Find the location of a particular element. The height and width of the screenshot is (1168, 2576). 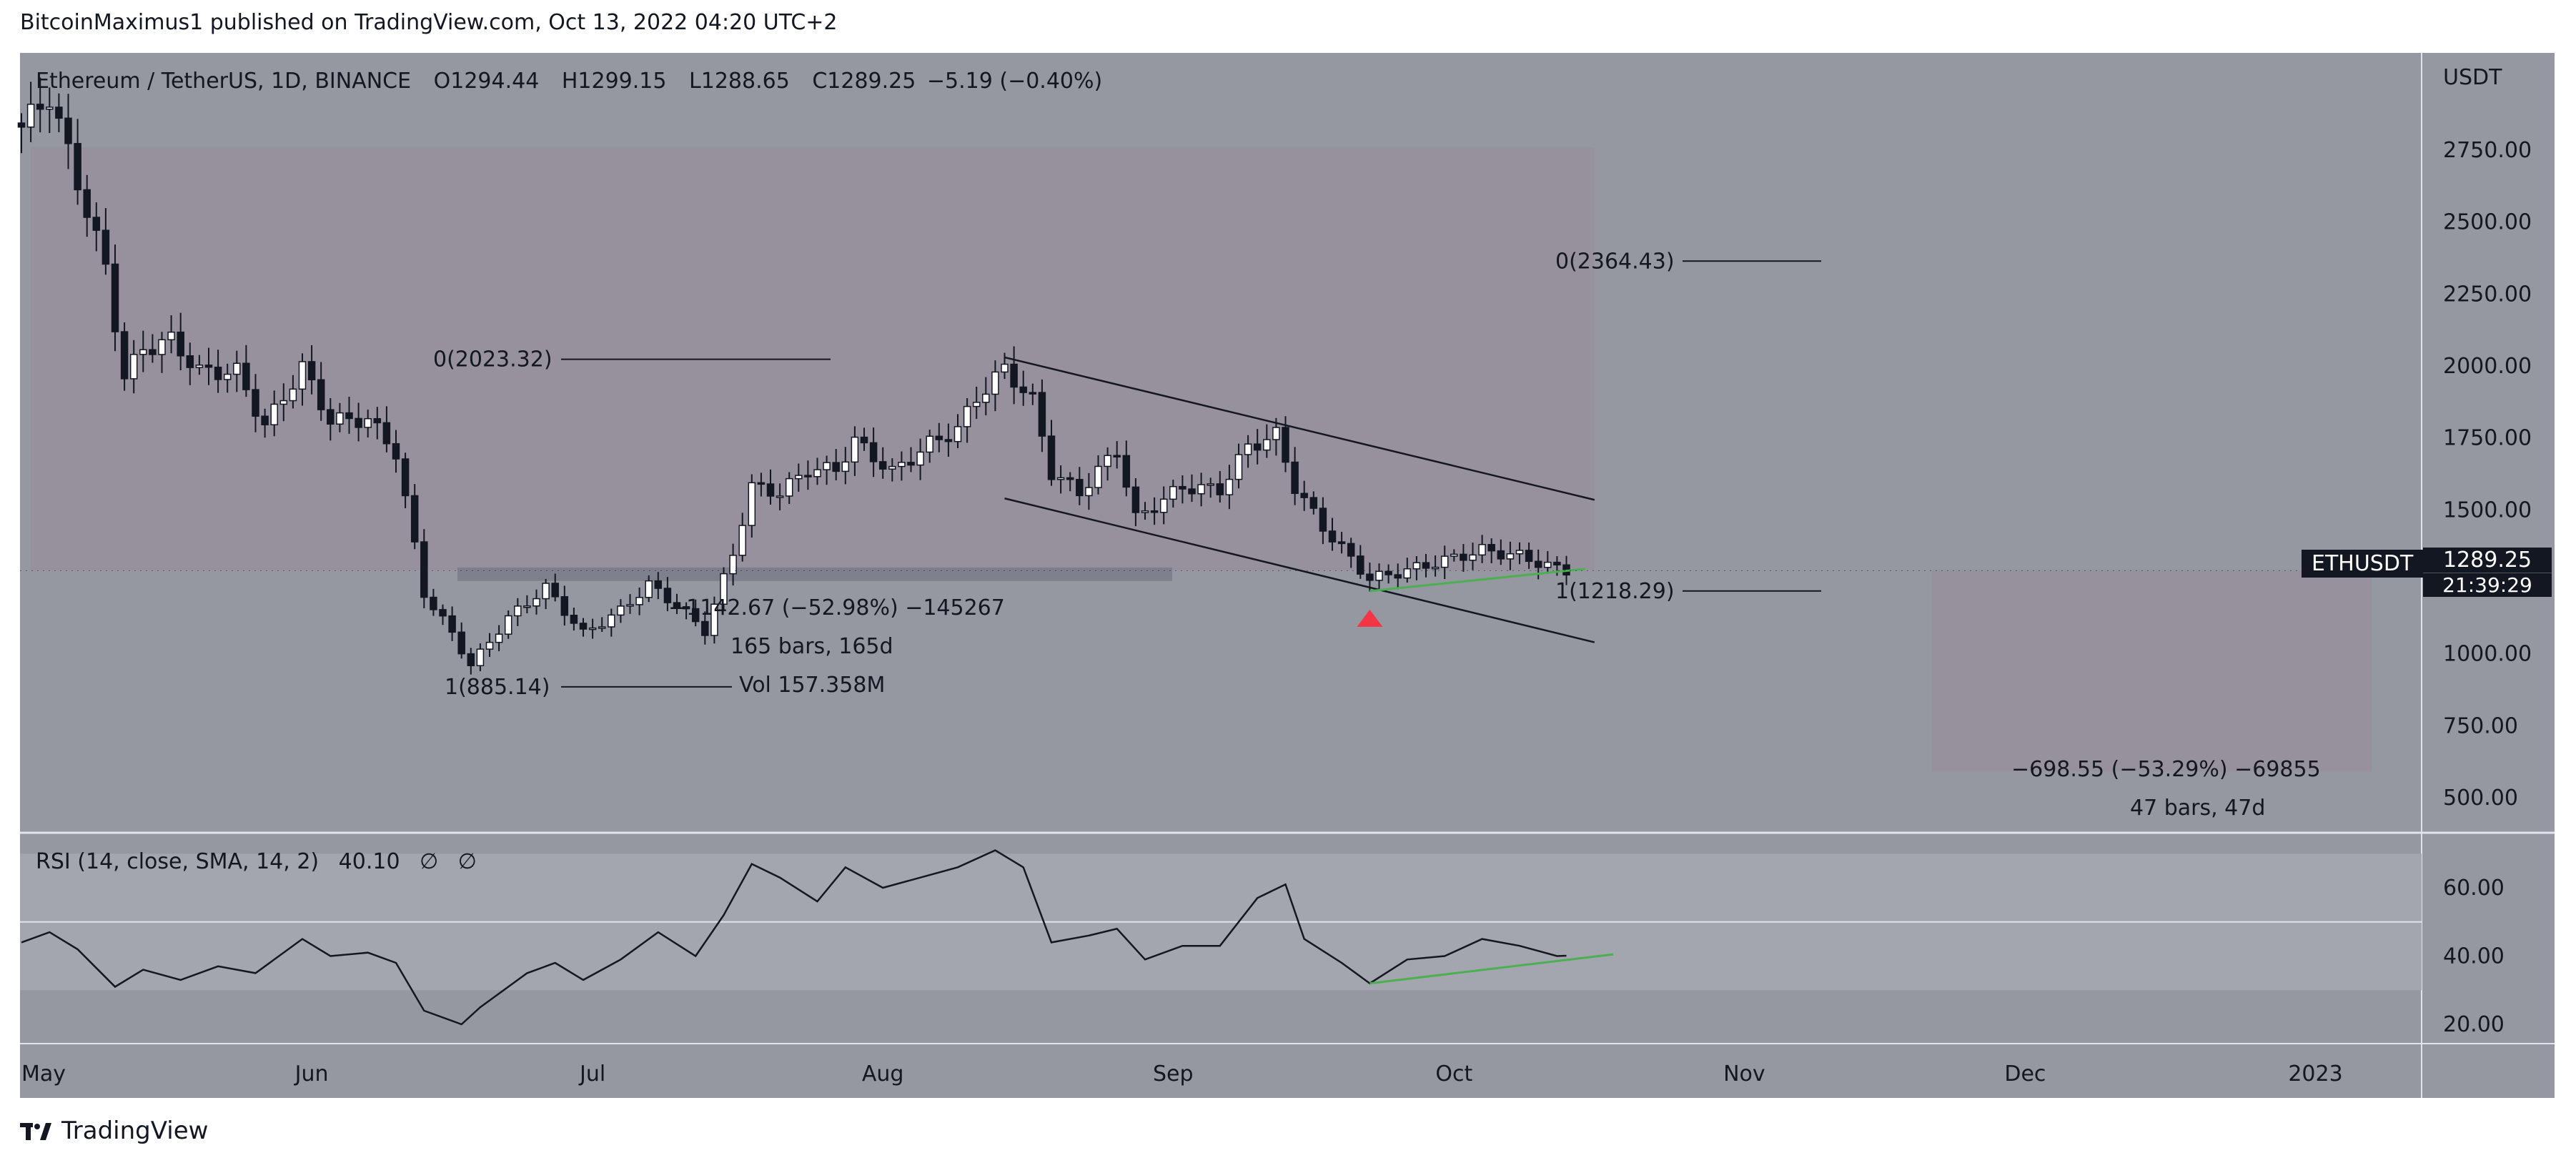

price-tick-label: 1750.00 is located at coordinates (2487, 438).